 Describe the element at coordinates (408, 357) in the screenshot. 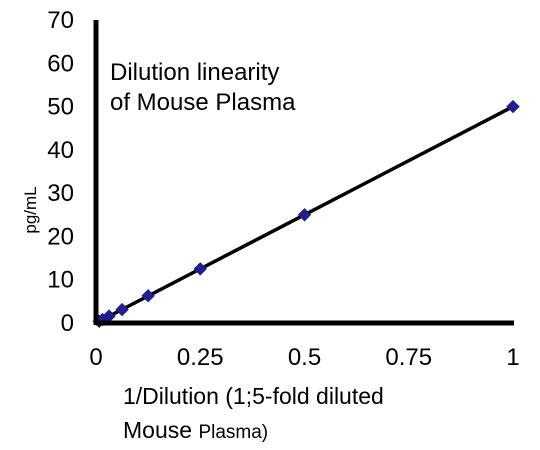

I see `x-tick-label: 0.75` at that location.